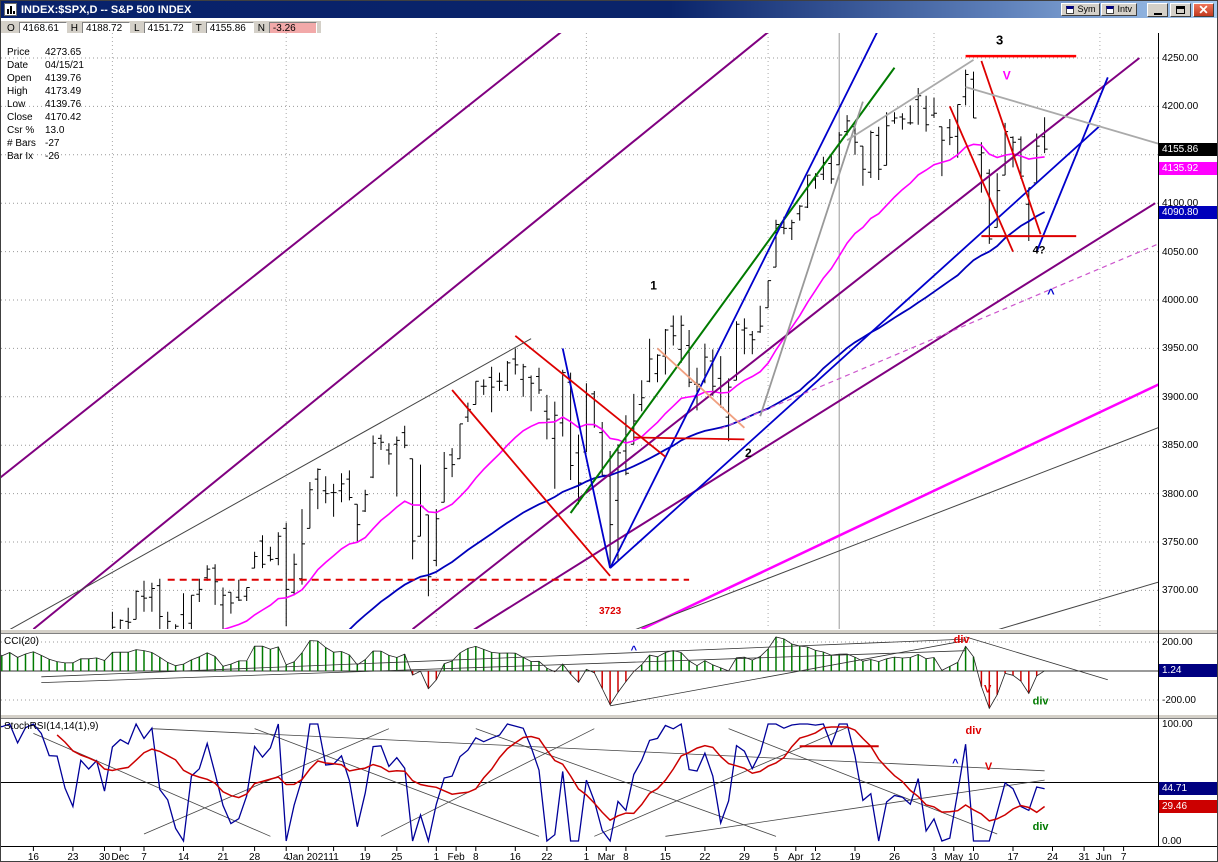 The width and height of the screenshot is (1218, 862). I want to click on titlebar: INDEX:$SPX,D -- S&P 500 INDEX Sym Intv, so click(609, 9).